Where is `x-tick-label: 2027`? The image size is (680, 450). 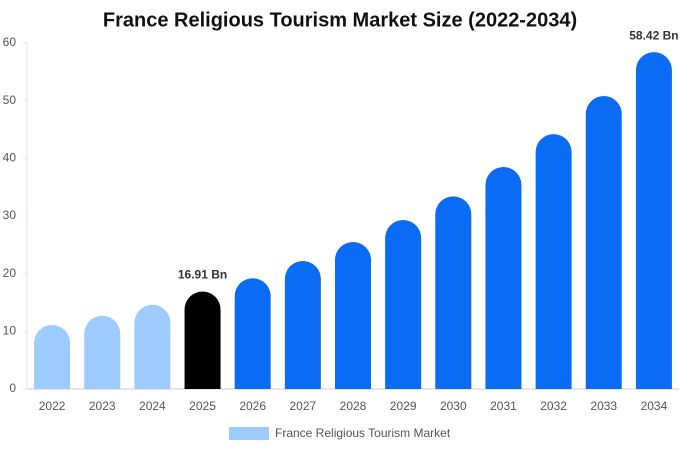 x-tick-label: 2027 is located at coordinates (302, 406).